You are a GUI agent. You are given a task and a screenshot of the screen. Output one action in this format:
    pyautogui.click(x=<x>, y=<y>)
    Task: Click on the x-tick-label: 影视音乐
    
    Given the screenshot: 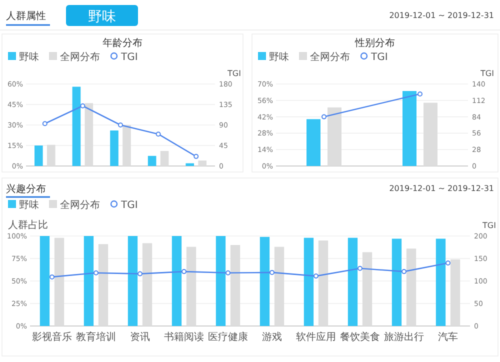 What is the action you would take?
    pyautogui.click(x=52, y=337)
    